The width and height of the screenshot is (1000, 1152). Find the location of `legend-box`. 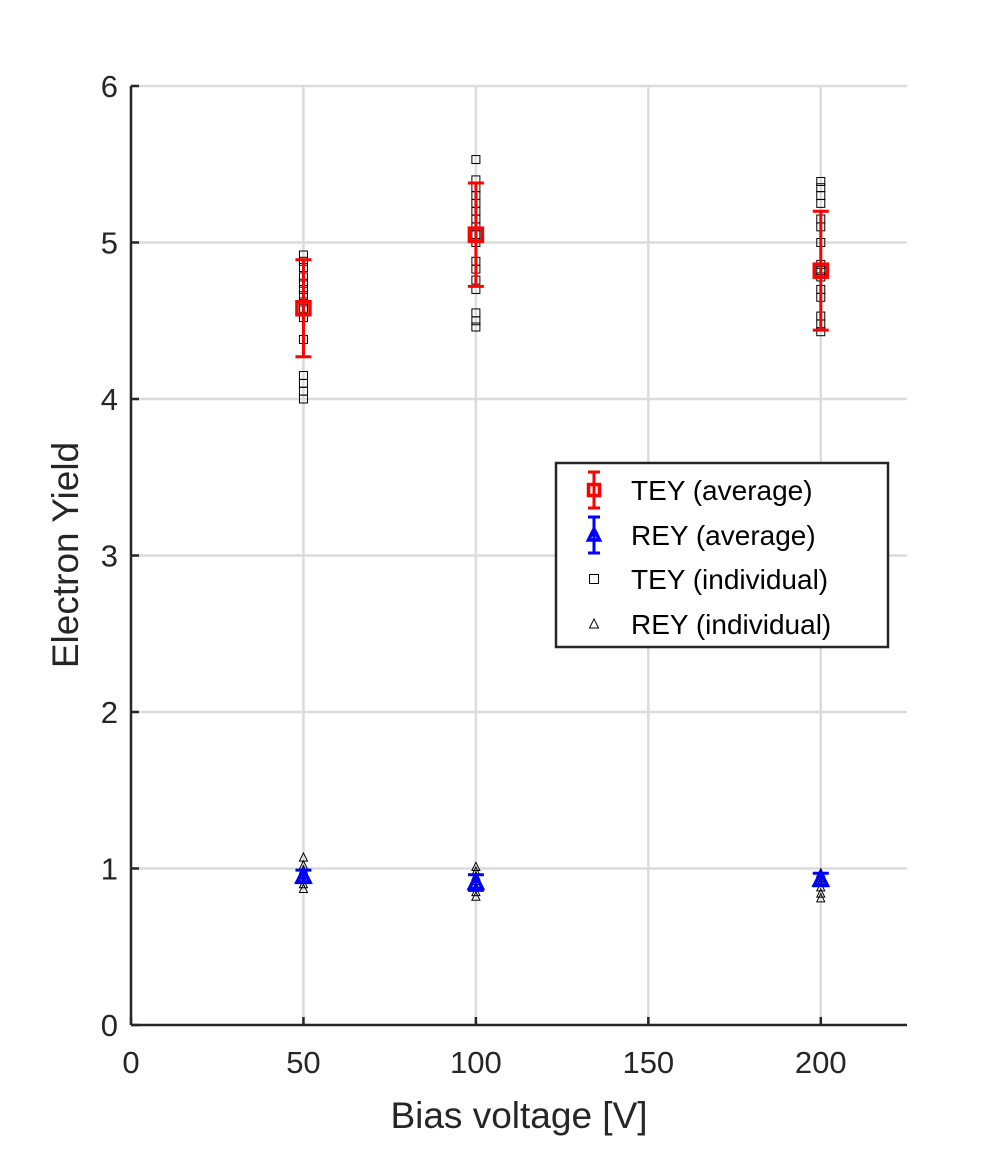

legend-box is located at coordinates (722, 555).